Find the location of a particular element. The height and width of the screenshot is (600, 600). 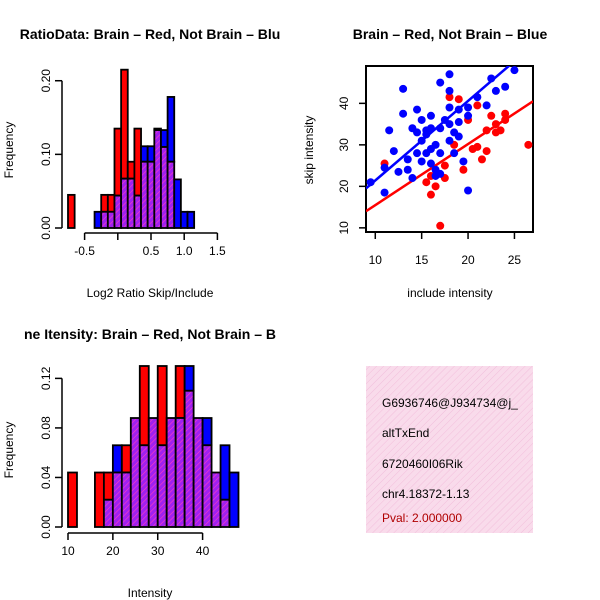

y-tick-label: 0.10 is located at coordinates (46, 154).